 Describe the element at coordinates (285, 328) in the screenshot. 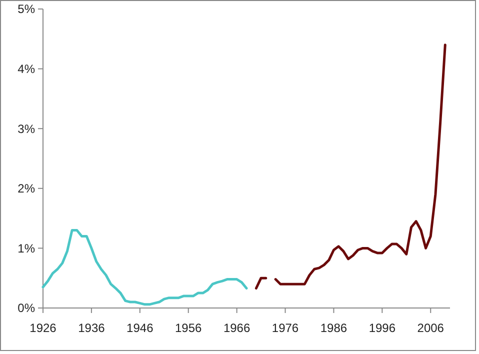

I see `x-tick-label: 1976` at that location.